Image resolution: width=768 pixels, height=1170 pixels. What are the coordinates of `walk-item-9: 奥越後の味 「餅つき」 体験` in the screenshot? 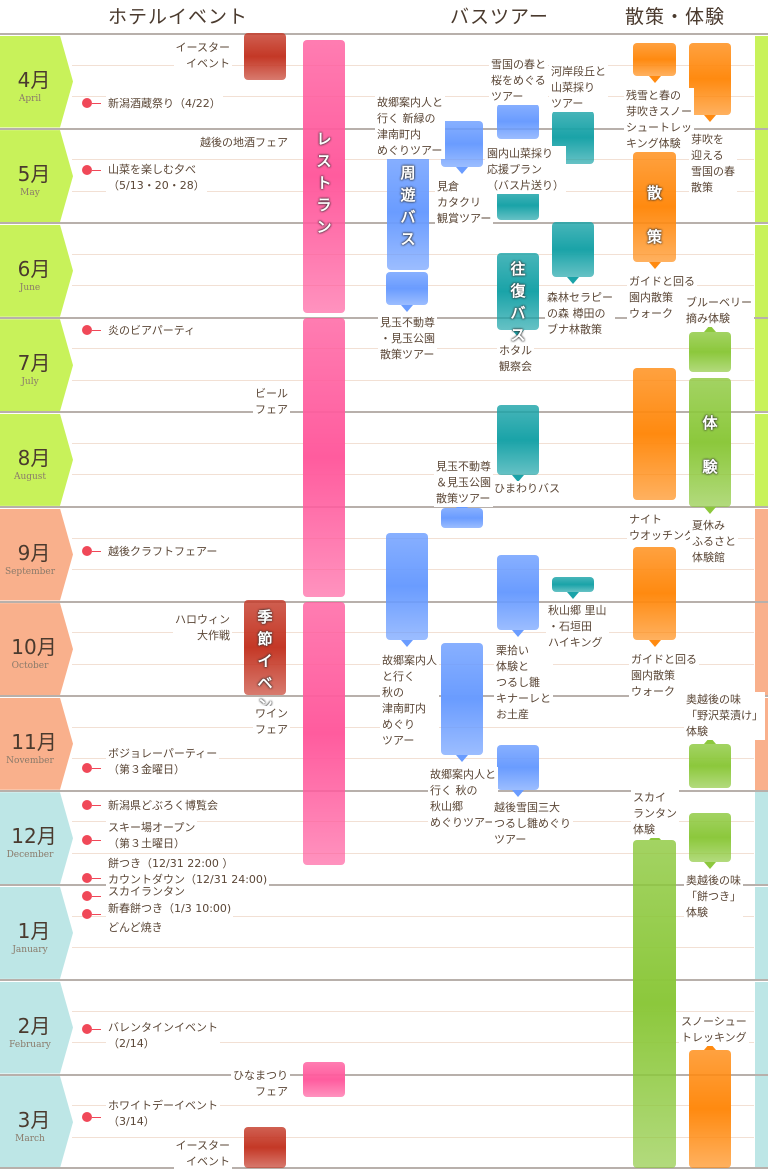 It's located at (713, 897).